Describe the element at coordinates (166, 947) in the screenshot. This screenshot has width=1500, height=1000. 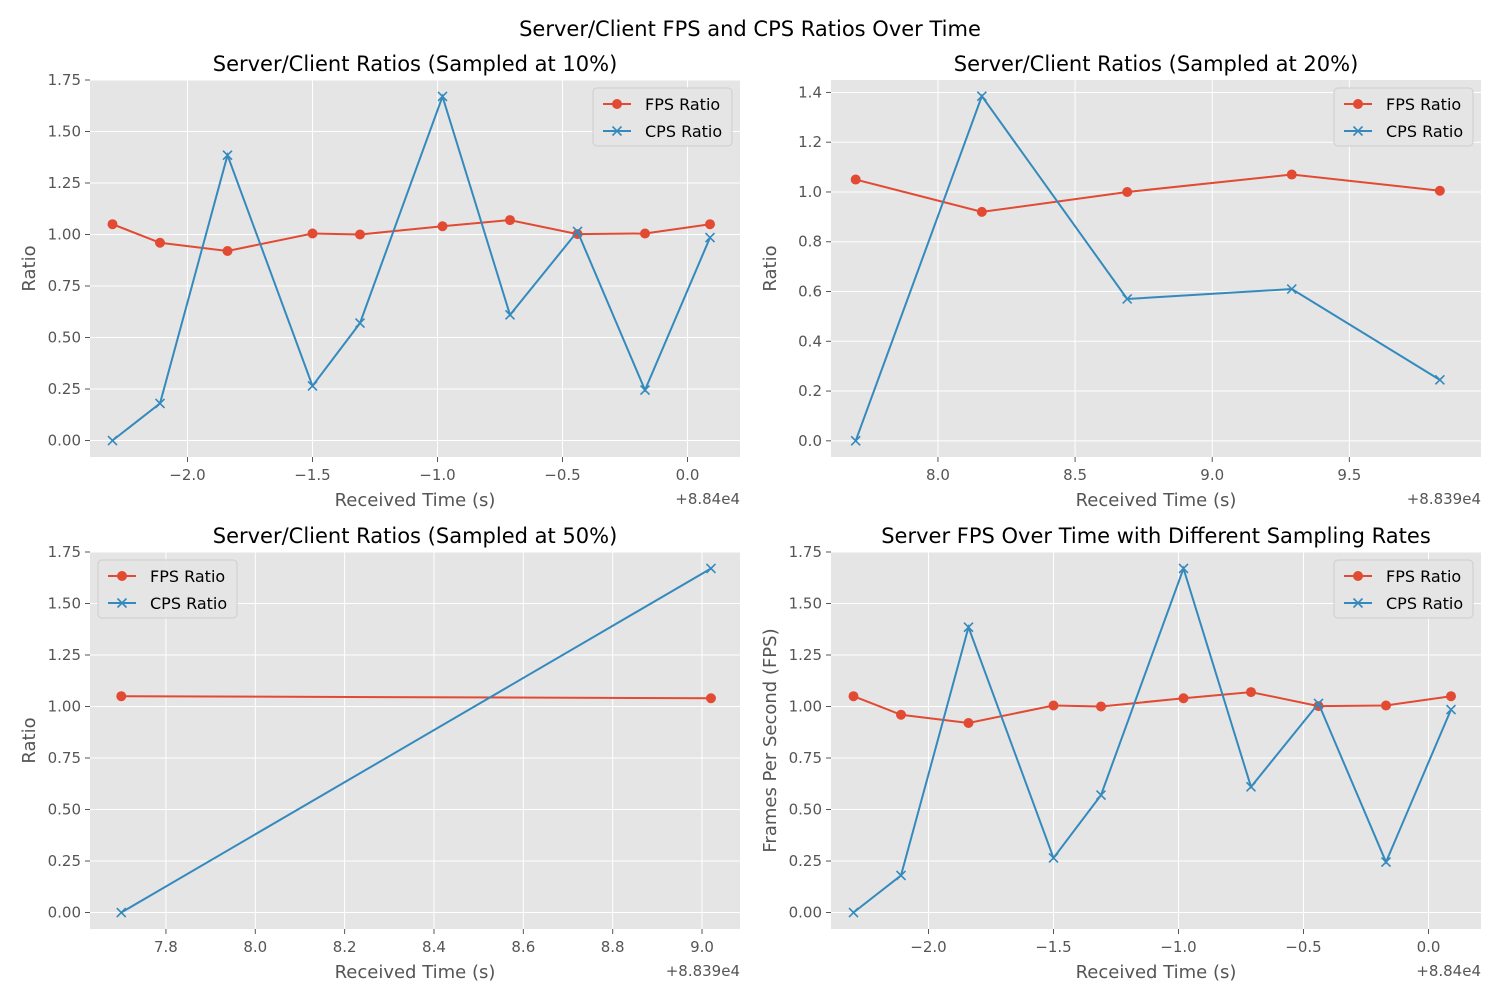
I see `x-tick-label: 7.8` at that location.